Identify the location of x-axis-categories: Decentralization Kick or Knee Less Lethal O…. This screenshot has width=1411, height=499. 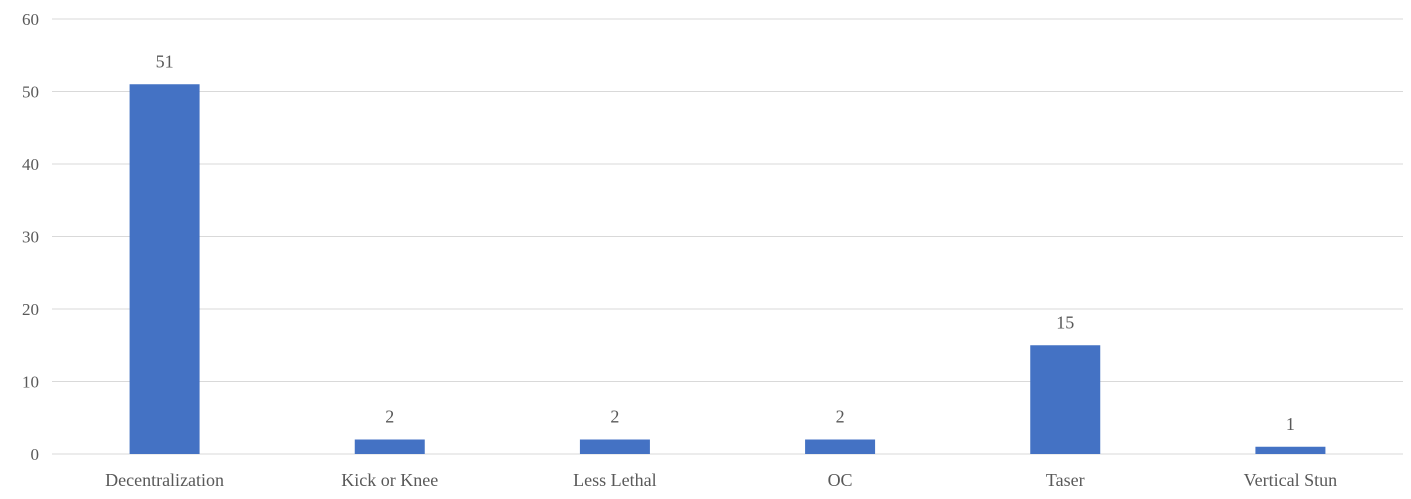
(721, 480).